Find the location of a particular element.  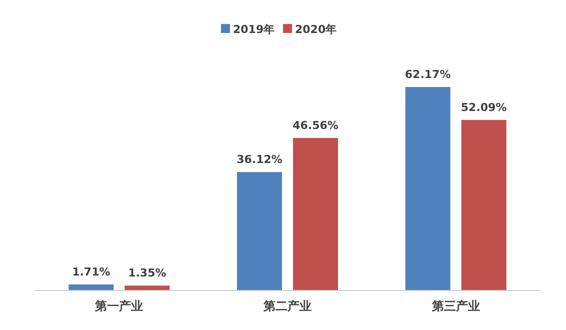

x-tick-label: 第一产业 is located at coordinates (119, 306).